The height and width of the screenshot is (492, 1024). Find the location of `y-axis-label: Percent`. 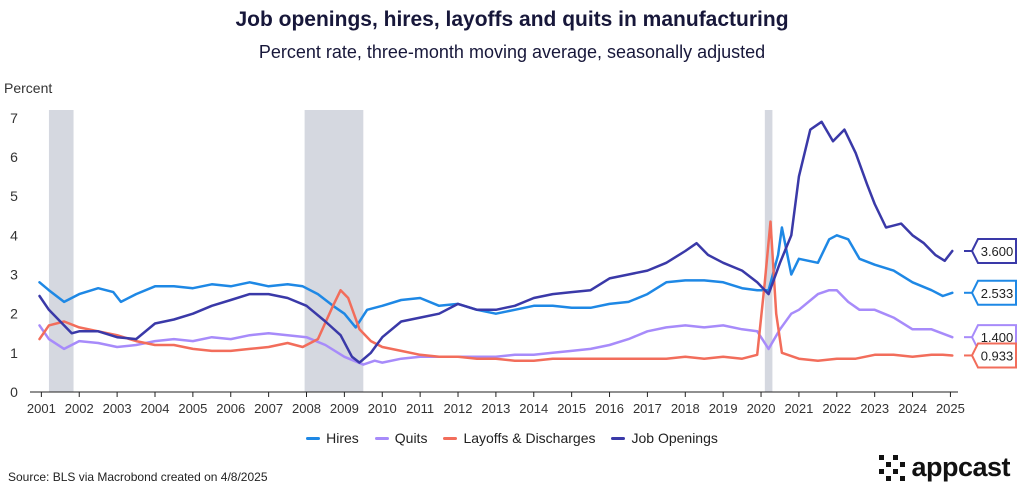

y-axis-label: Percent is located at coordinates (28, 88).